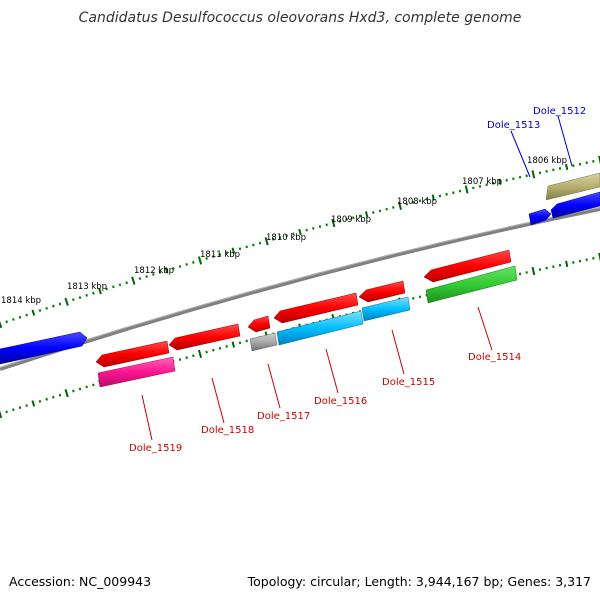 The height and width of the screenshot is (600, 600). What do you see at coordinates (44, 348) in the screenshot?
I see `gene-blue-left` at bounding box center [44, 348].